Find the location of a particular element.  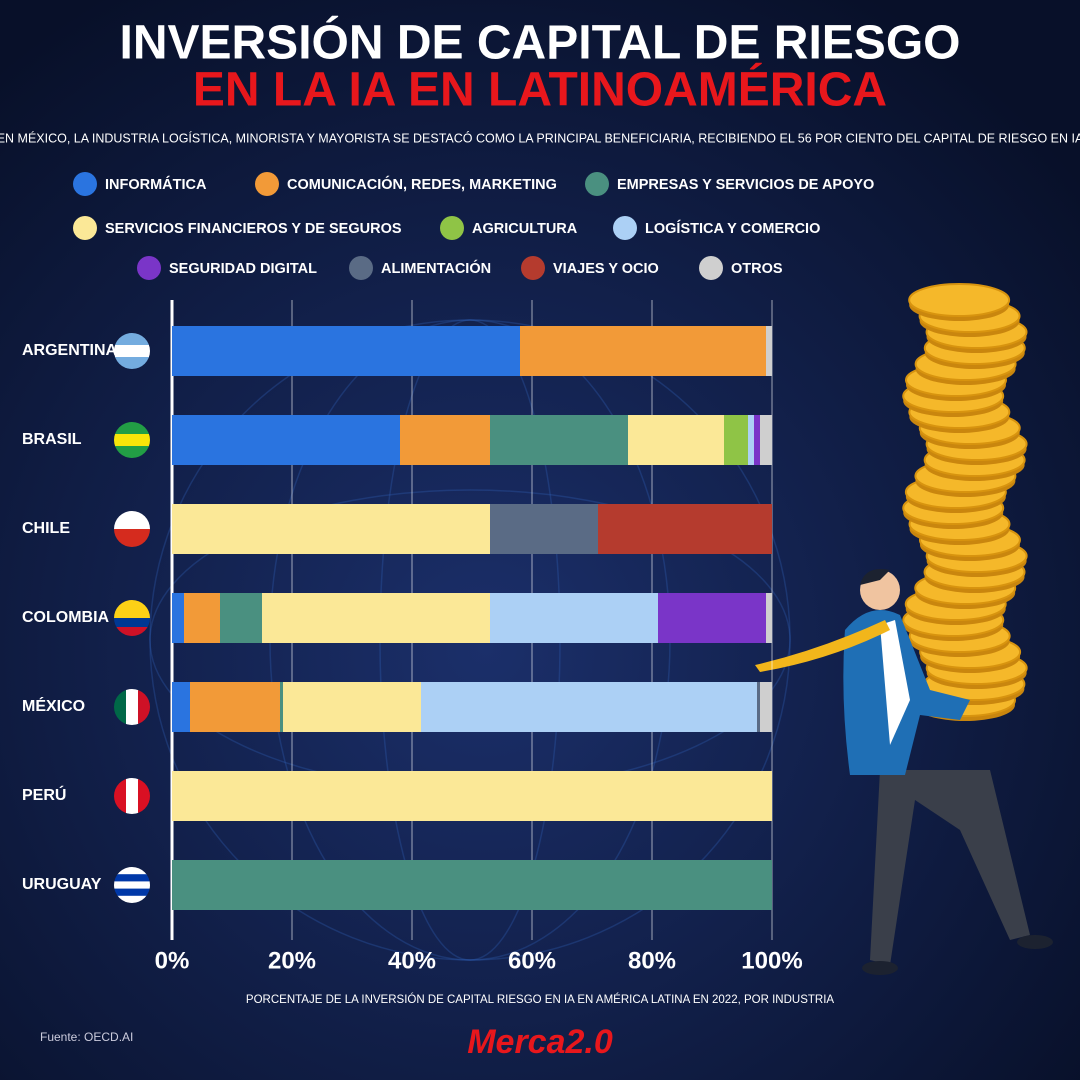

legend-label: VIAJES Y OCIO is located at coordinates (606, 269).